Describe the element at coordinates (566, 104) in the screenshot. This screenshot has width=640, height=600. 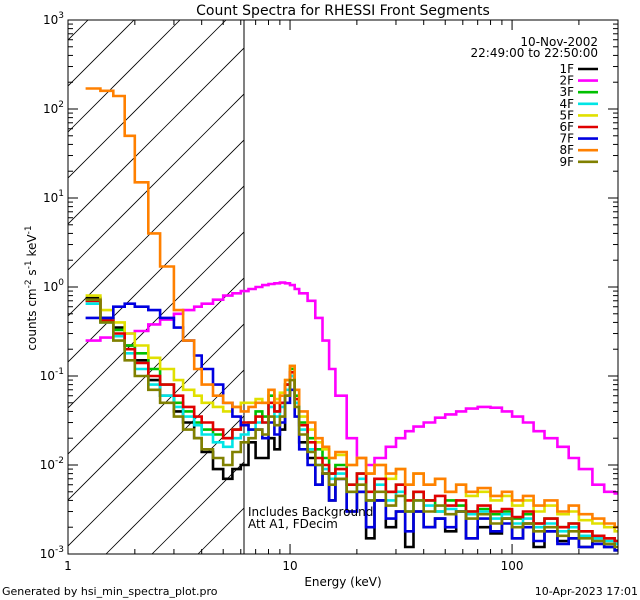
I see `legend-label-4F: 4F` at that location.